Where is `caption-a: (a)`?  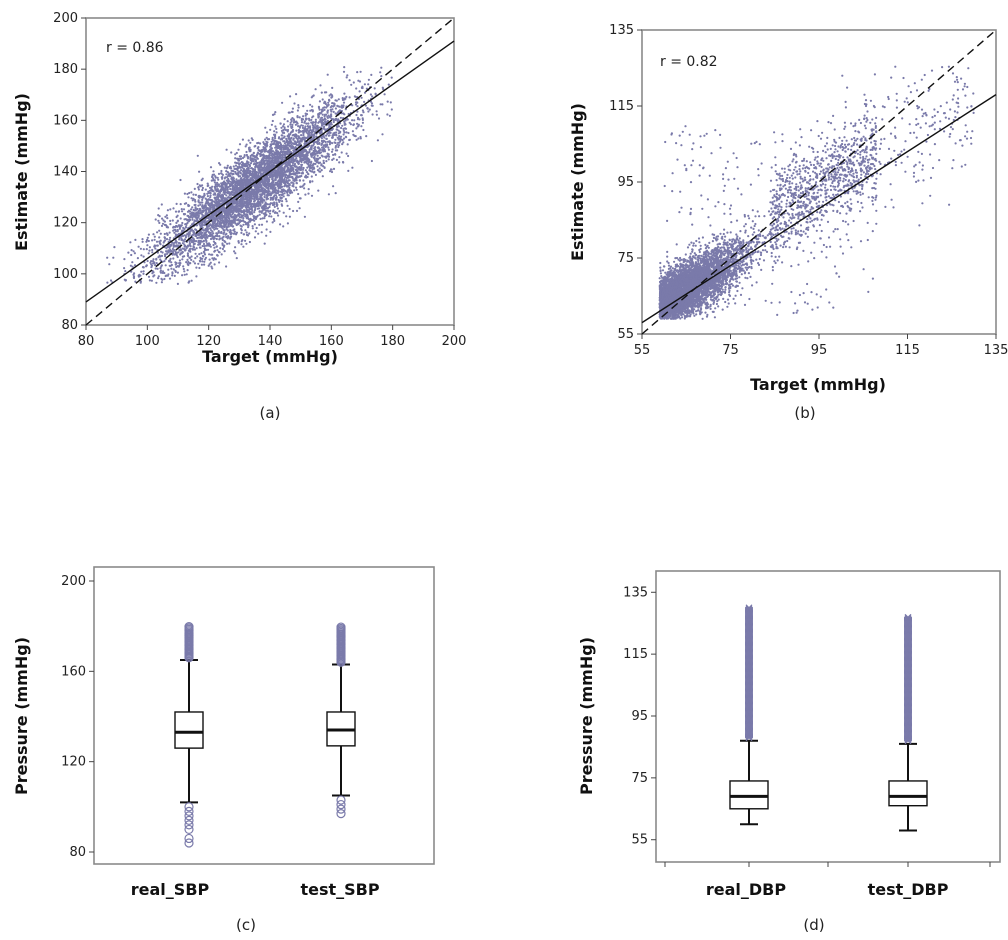 caption-a: (a) is located at coordinates (270, 413).